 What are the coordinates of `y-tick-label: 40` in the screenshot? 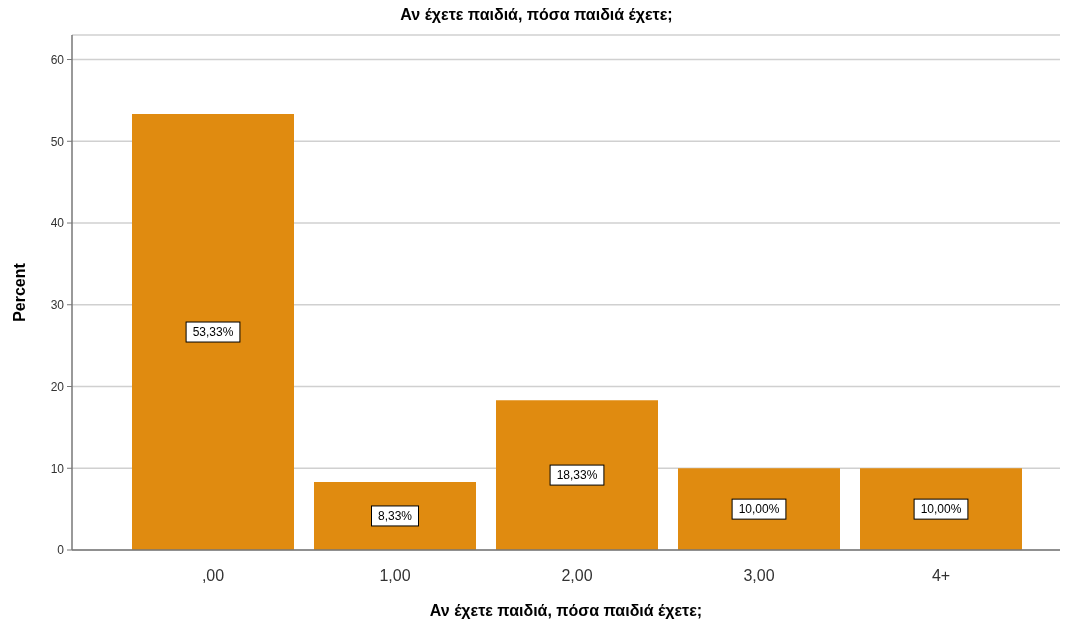 It's located at (57, 223).